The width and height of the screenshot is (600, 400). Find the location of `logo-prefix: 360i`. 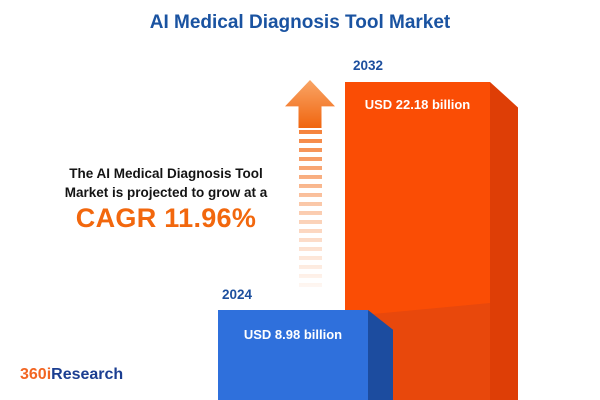

logo-prefix: 360i is located at coordinates (36, 374).